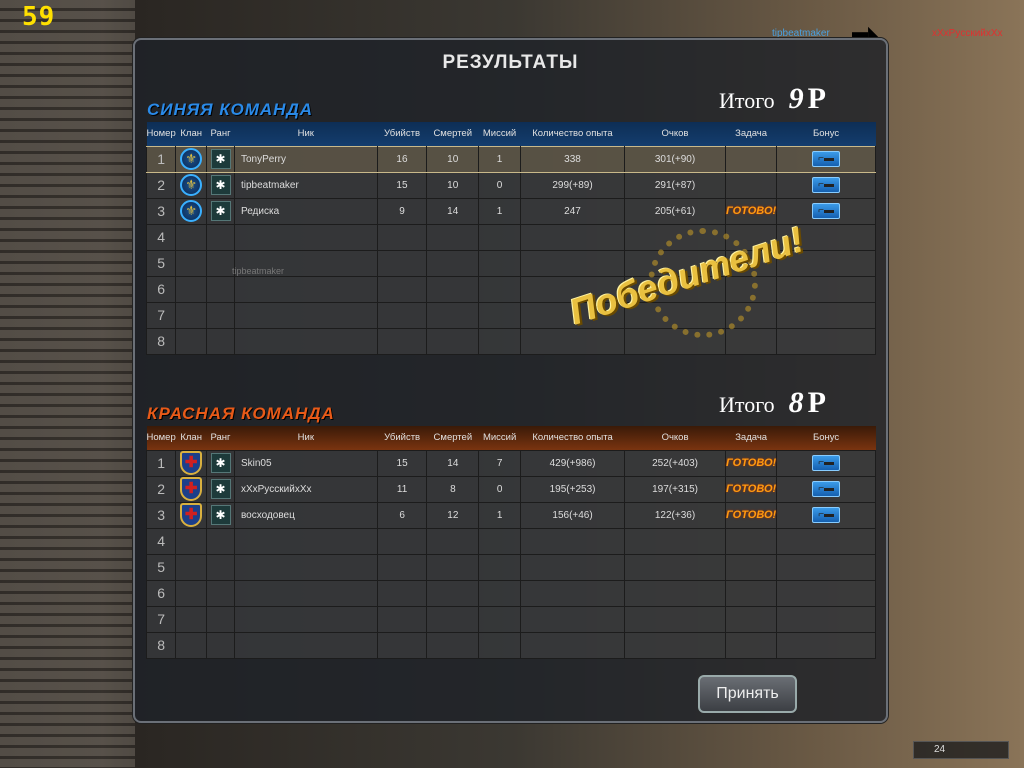 The image size is (1024, 768). I want to click on column-header: Очков, so click(675, 438).